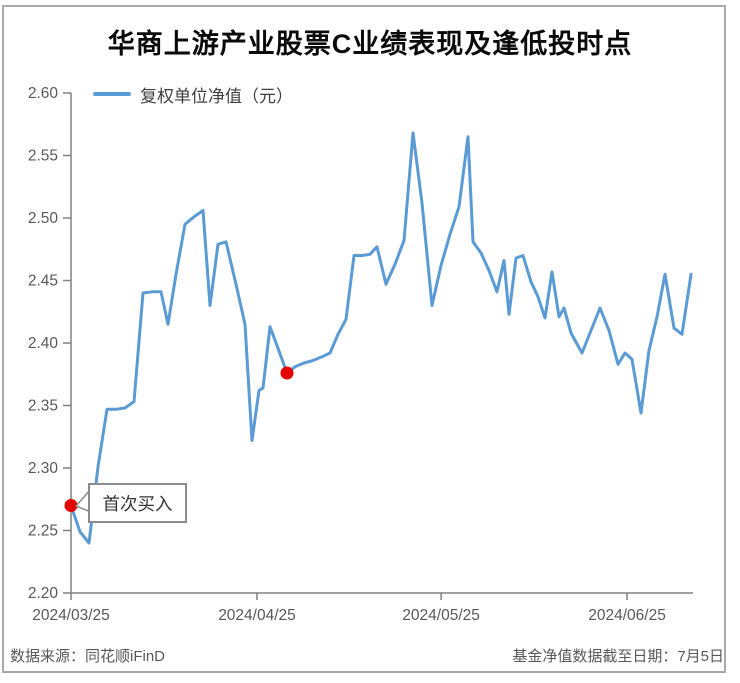  I want to click on x-tick-label: 2024/03/25, so click(71, 615).